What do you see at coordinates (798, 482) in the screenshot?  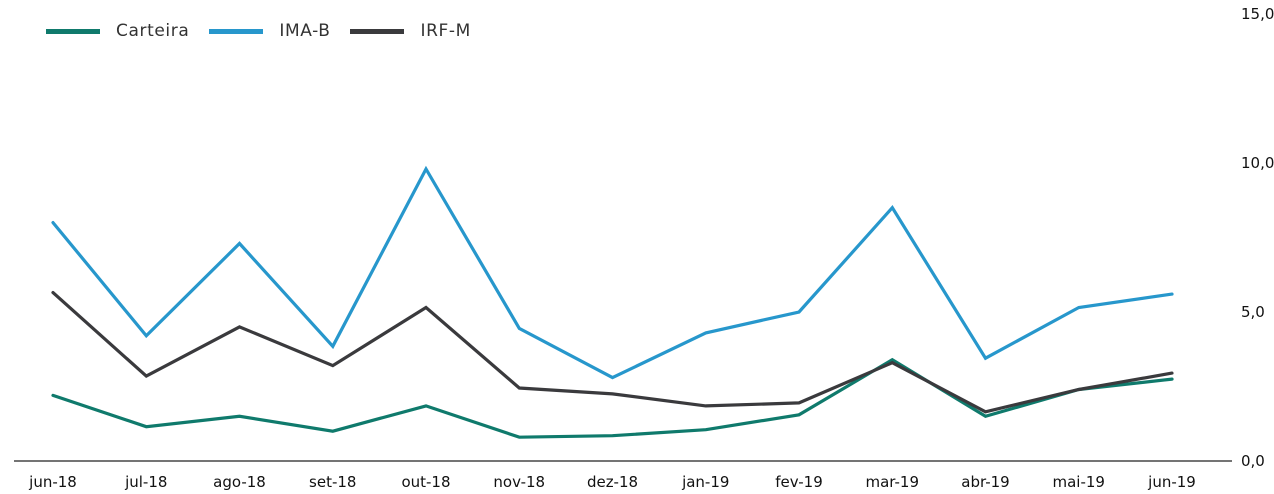 I see `x-tick-label: fev-19` at bounding box center [798, 482].